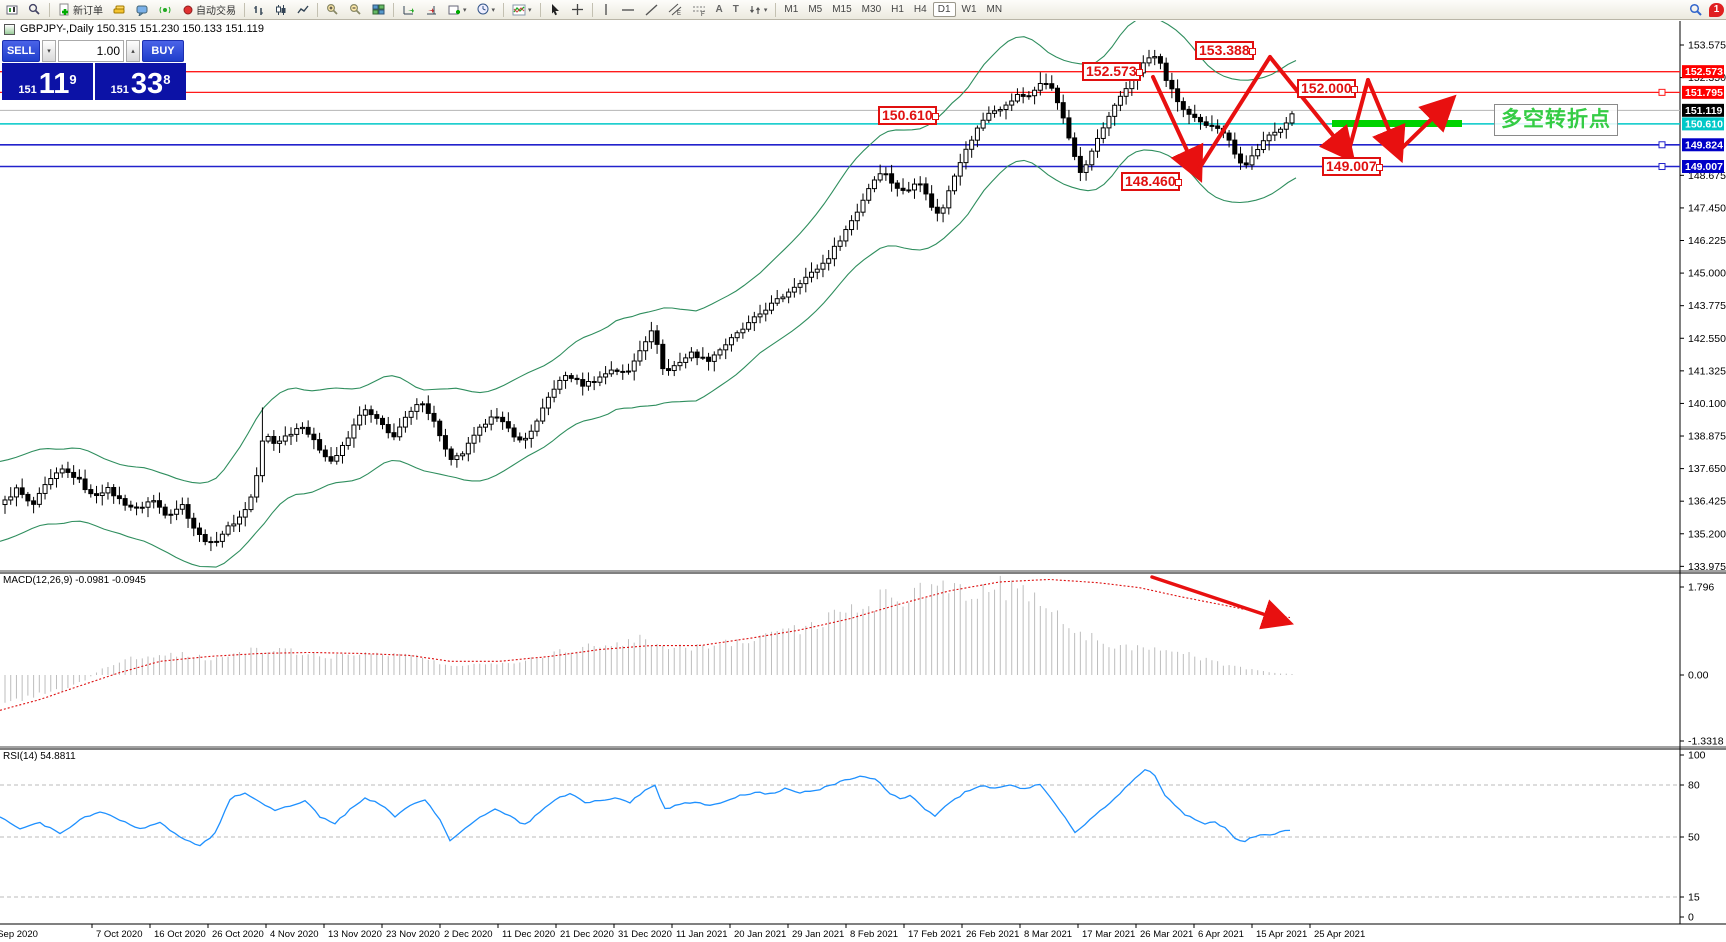  I want to click on date-tick-label: 26 Mar 2021, so click(1166, 934).